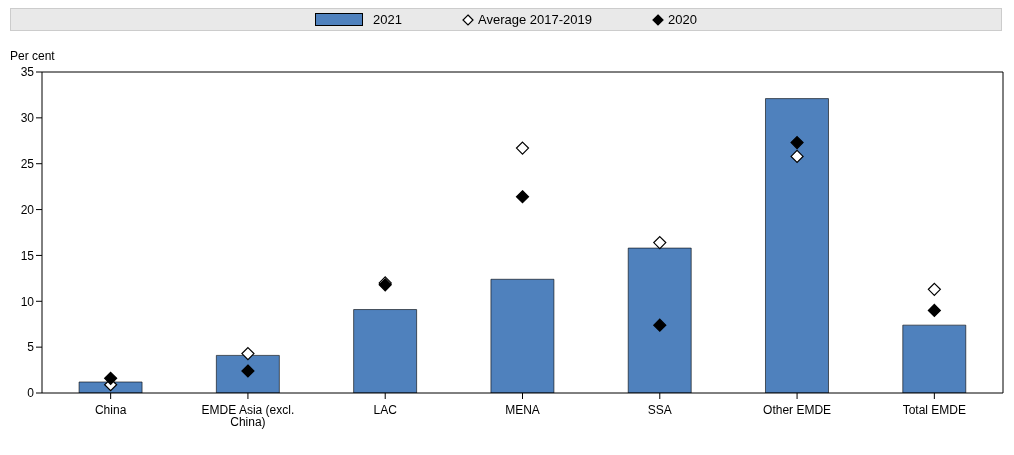  What do you see at coordinates (385, 409) in the screenshot?
I see `x-tick-label: LAC` at bounding box center [385, 409].